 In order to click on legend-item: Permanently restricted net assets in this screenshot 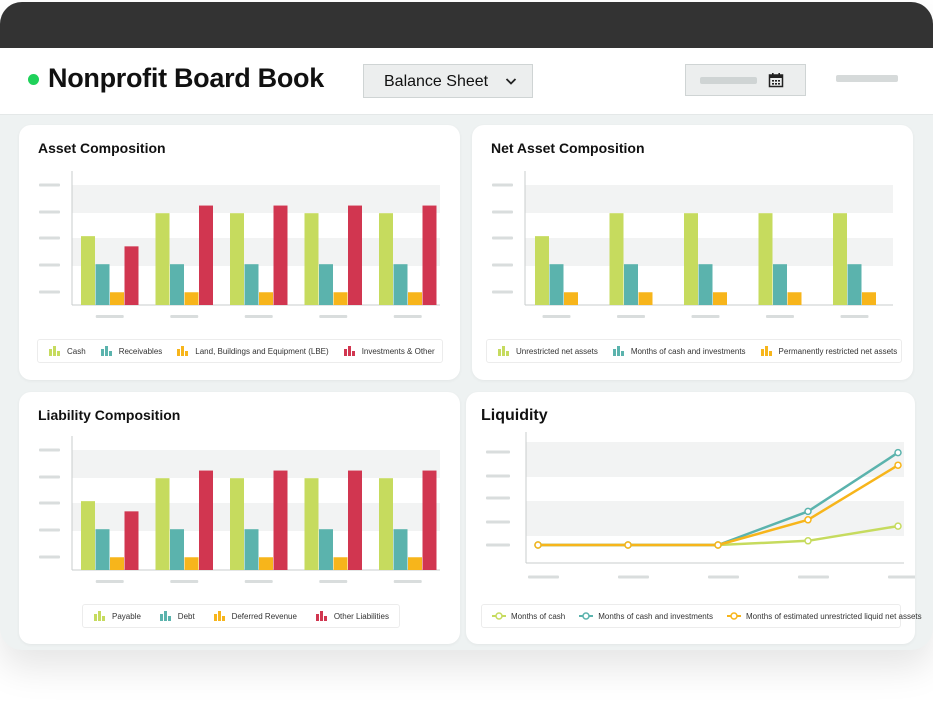, I will do `click(828, 351)`.